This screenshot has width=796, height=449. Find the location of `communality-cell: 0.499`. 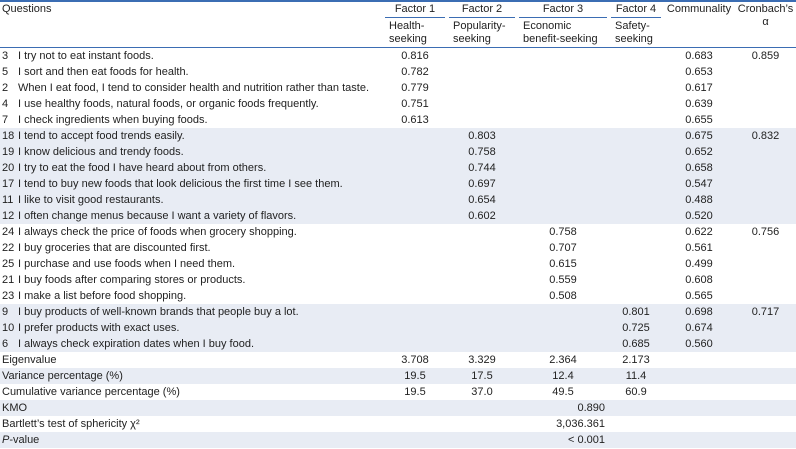

communality-cell: 0.499 is located at coordinates (699, 264).